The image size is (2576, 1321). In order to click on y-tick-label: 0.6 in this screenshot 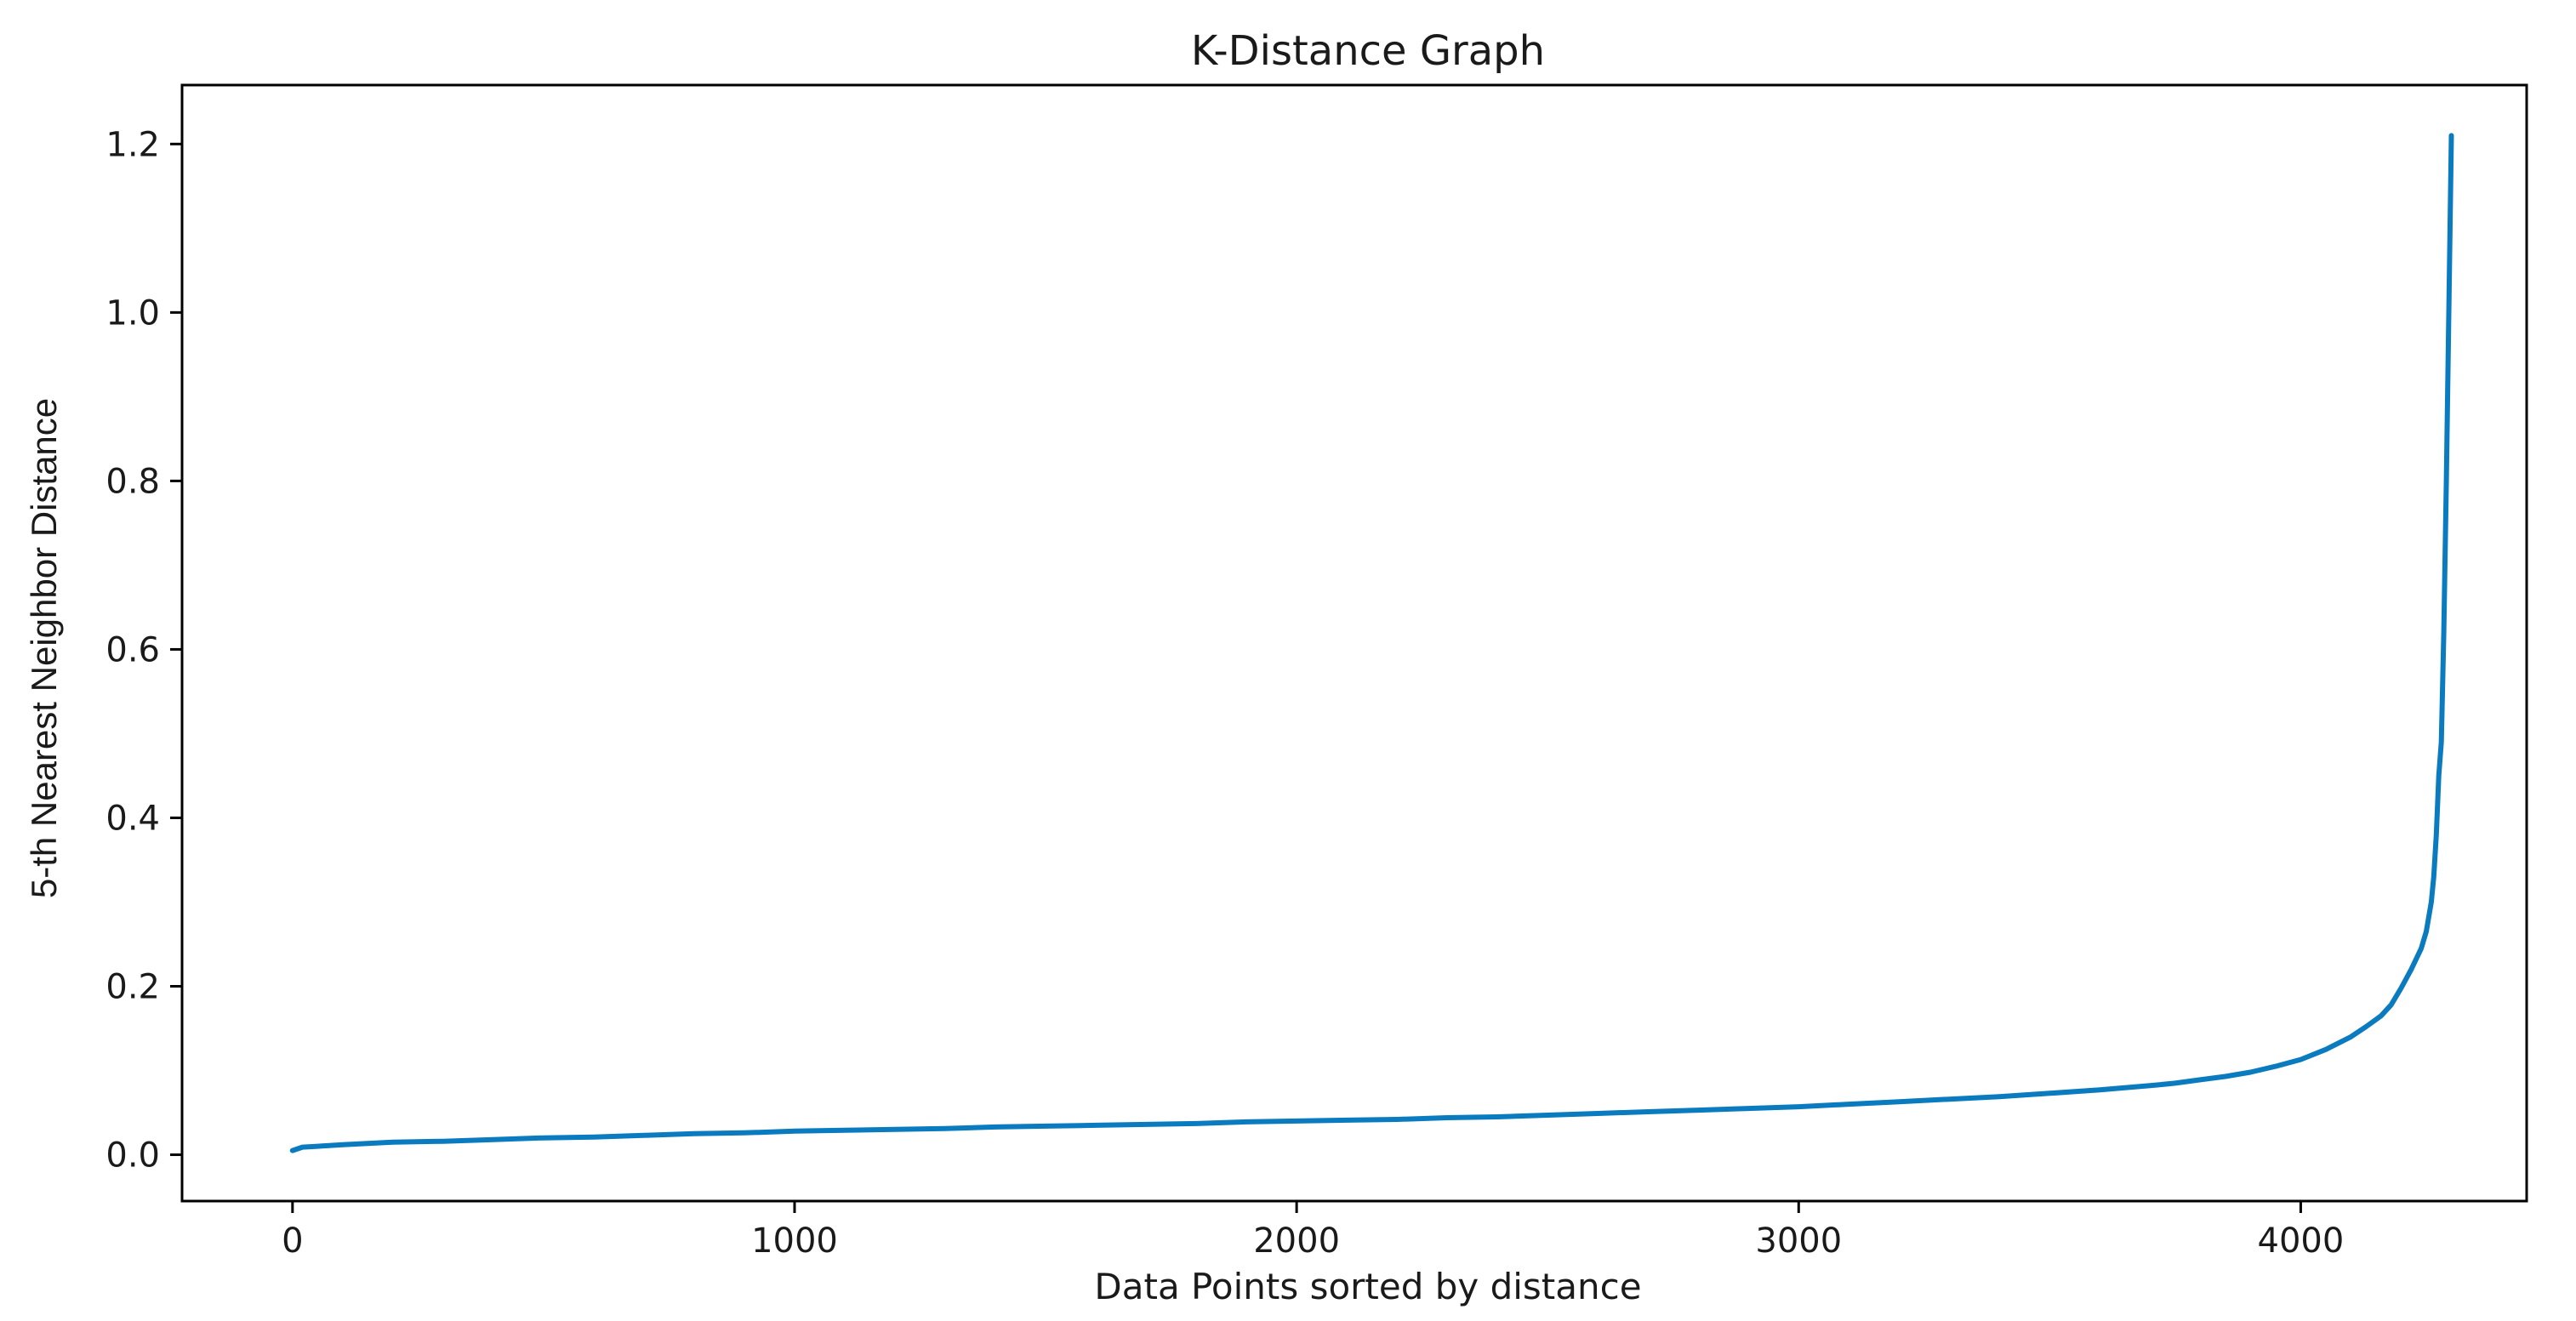, I will do `click(132, 649)`.